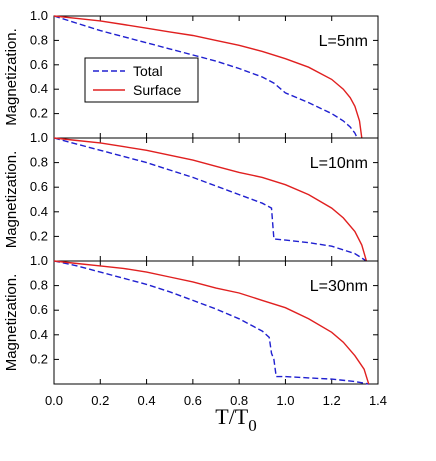  What do you see at coordinates (39, 358) in the screenshot?
I see `panel-3-ytick-label: 0.2` at bounding box center [39, 358].